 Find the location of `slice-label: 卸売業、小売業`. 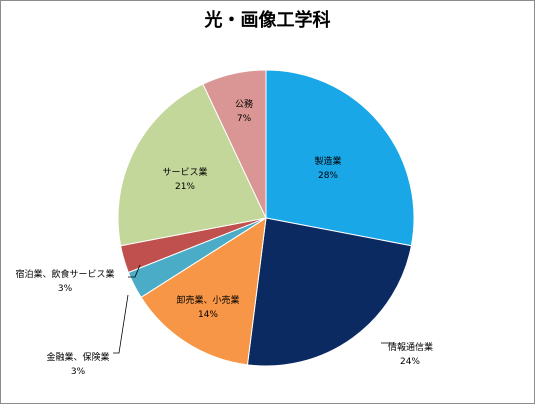

slice-label: 卸売業、小売業 is located at coordinates (207, 300).